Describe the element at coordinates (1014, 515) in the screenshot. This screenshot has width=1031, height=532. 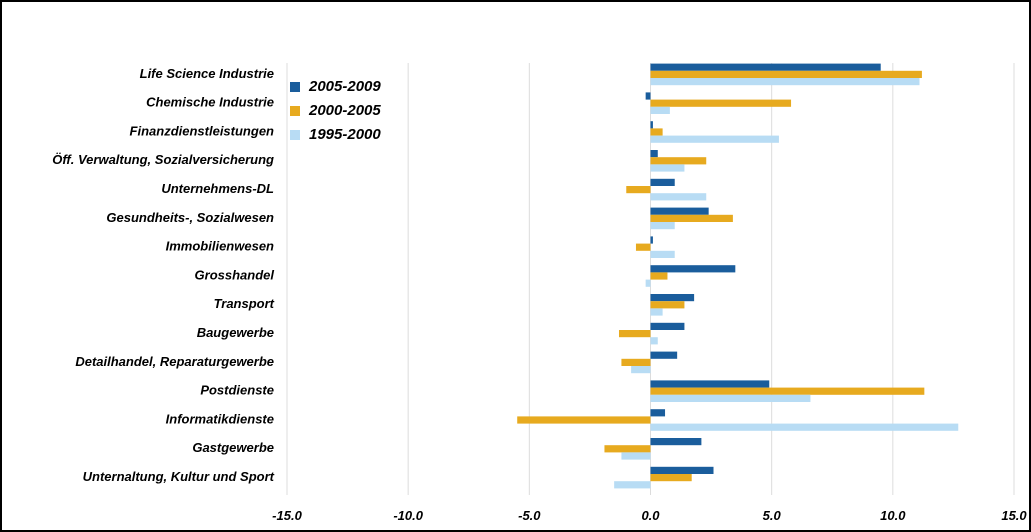
I see `x-tick-label: 15.0` at that location.